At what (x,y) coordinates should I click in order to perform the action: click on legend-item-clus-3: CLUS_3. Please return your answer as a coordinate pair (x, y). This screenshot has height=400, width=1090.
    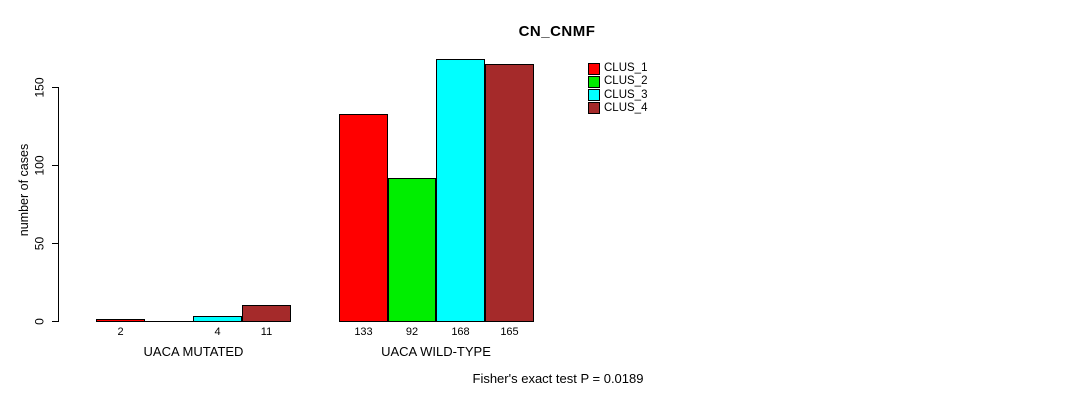
    Looking at the image, I should click on (618, 95).